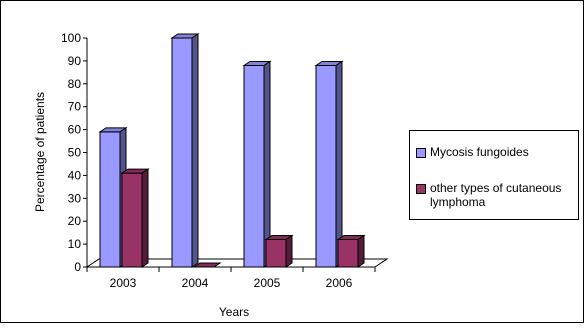  What do you see at coordinates (75, 198) in the screenshot?
I see `y-tick-label: 30` at bounding box center [75, 198].